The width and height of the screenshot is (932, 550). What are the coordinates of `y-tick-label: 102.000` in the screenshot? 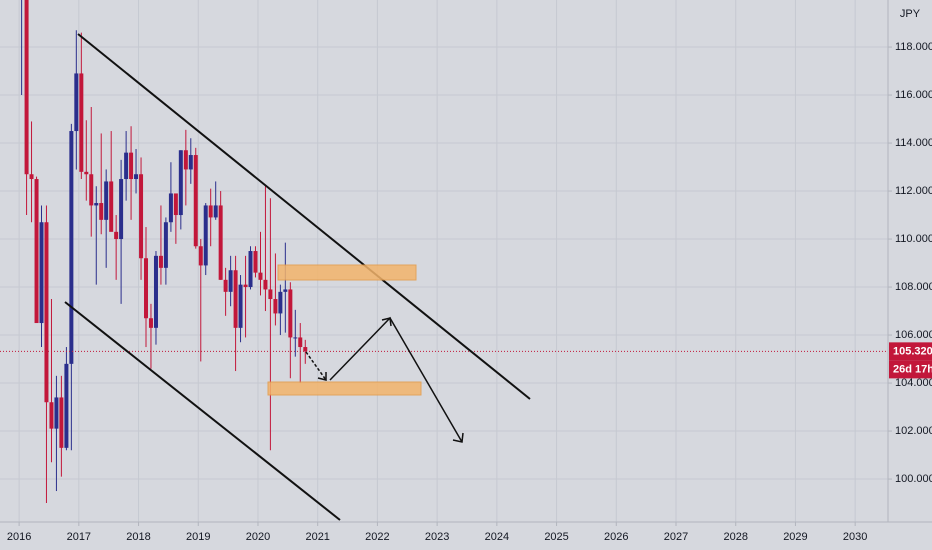 It's located at (913, 431).